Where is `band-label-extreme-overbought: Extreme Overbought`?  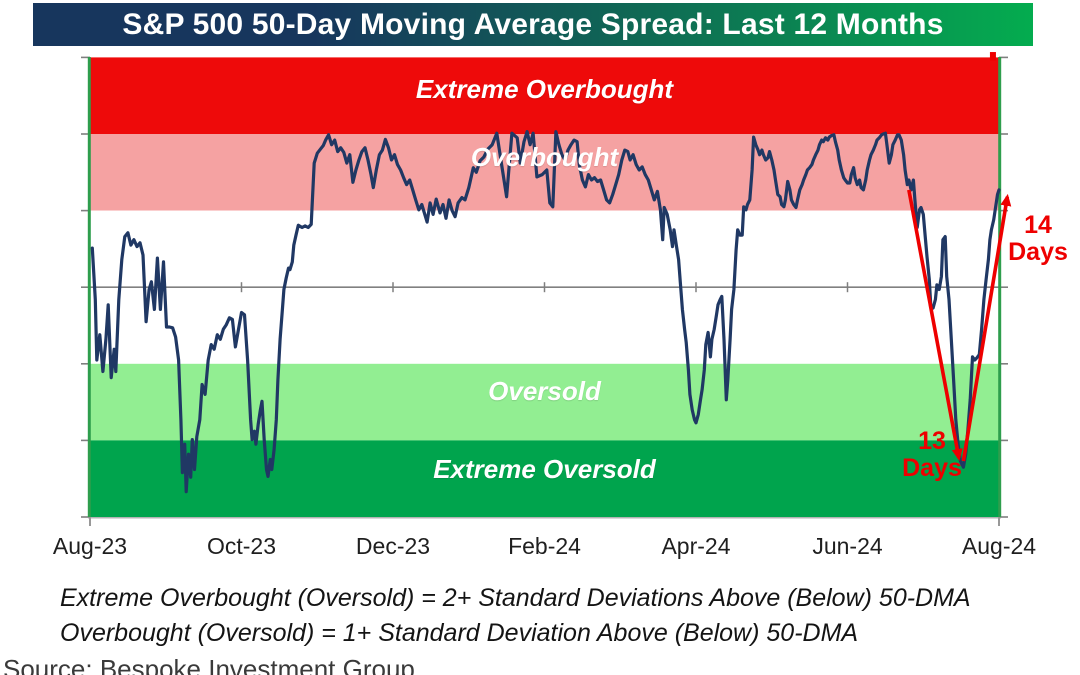 band-label-extreme-overbought: Extreme Overbought is located at coordinates (544, 89).